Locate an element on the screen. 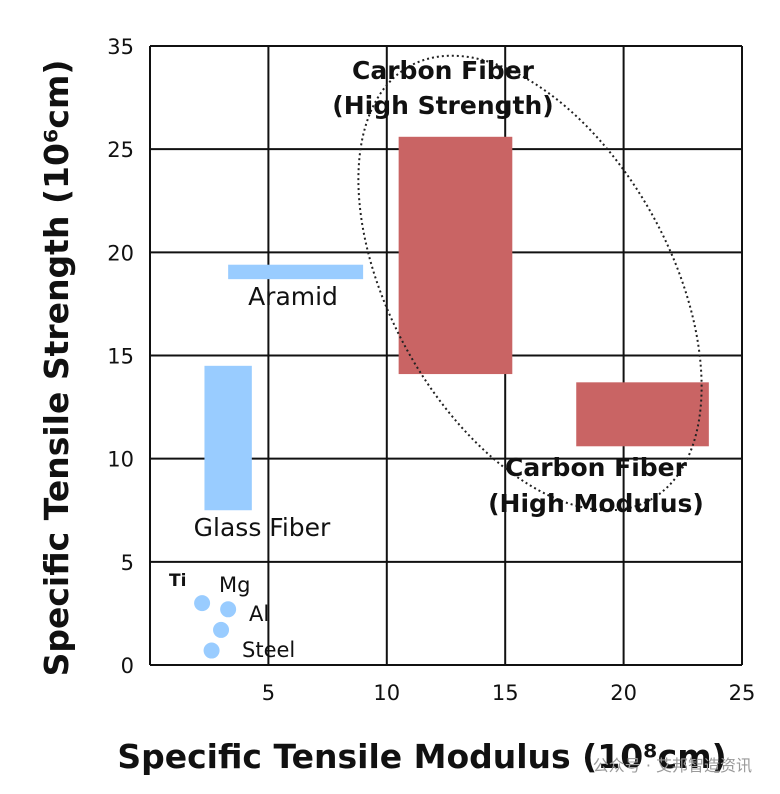  point-steel is located at coordinates (211, 650).